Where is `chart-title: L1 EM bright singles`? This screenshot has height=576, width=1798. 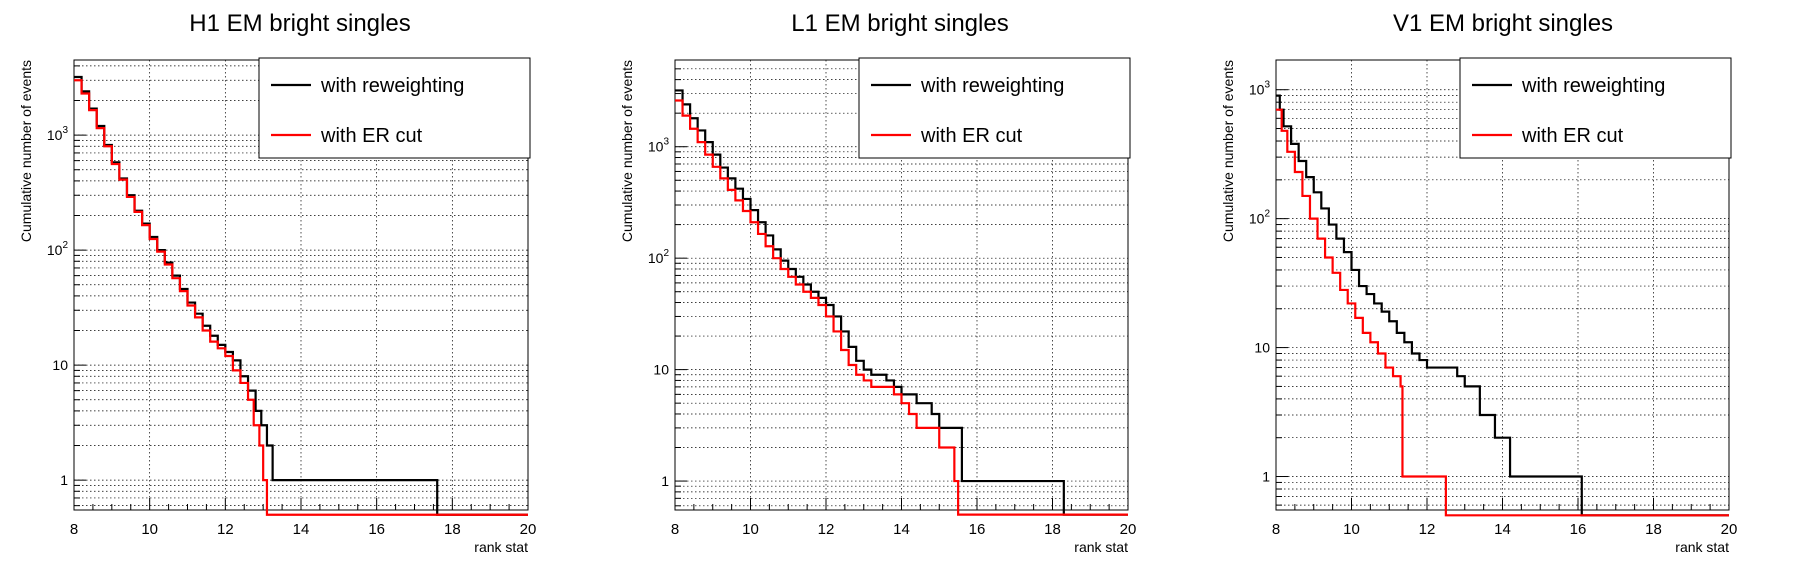 chart-title: L1 EM bright singles is located at coordinates (899, 23).